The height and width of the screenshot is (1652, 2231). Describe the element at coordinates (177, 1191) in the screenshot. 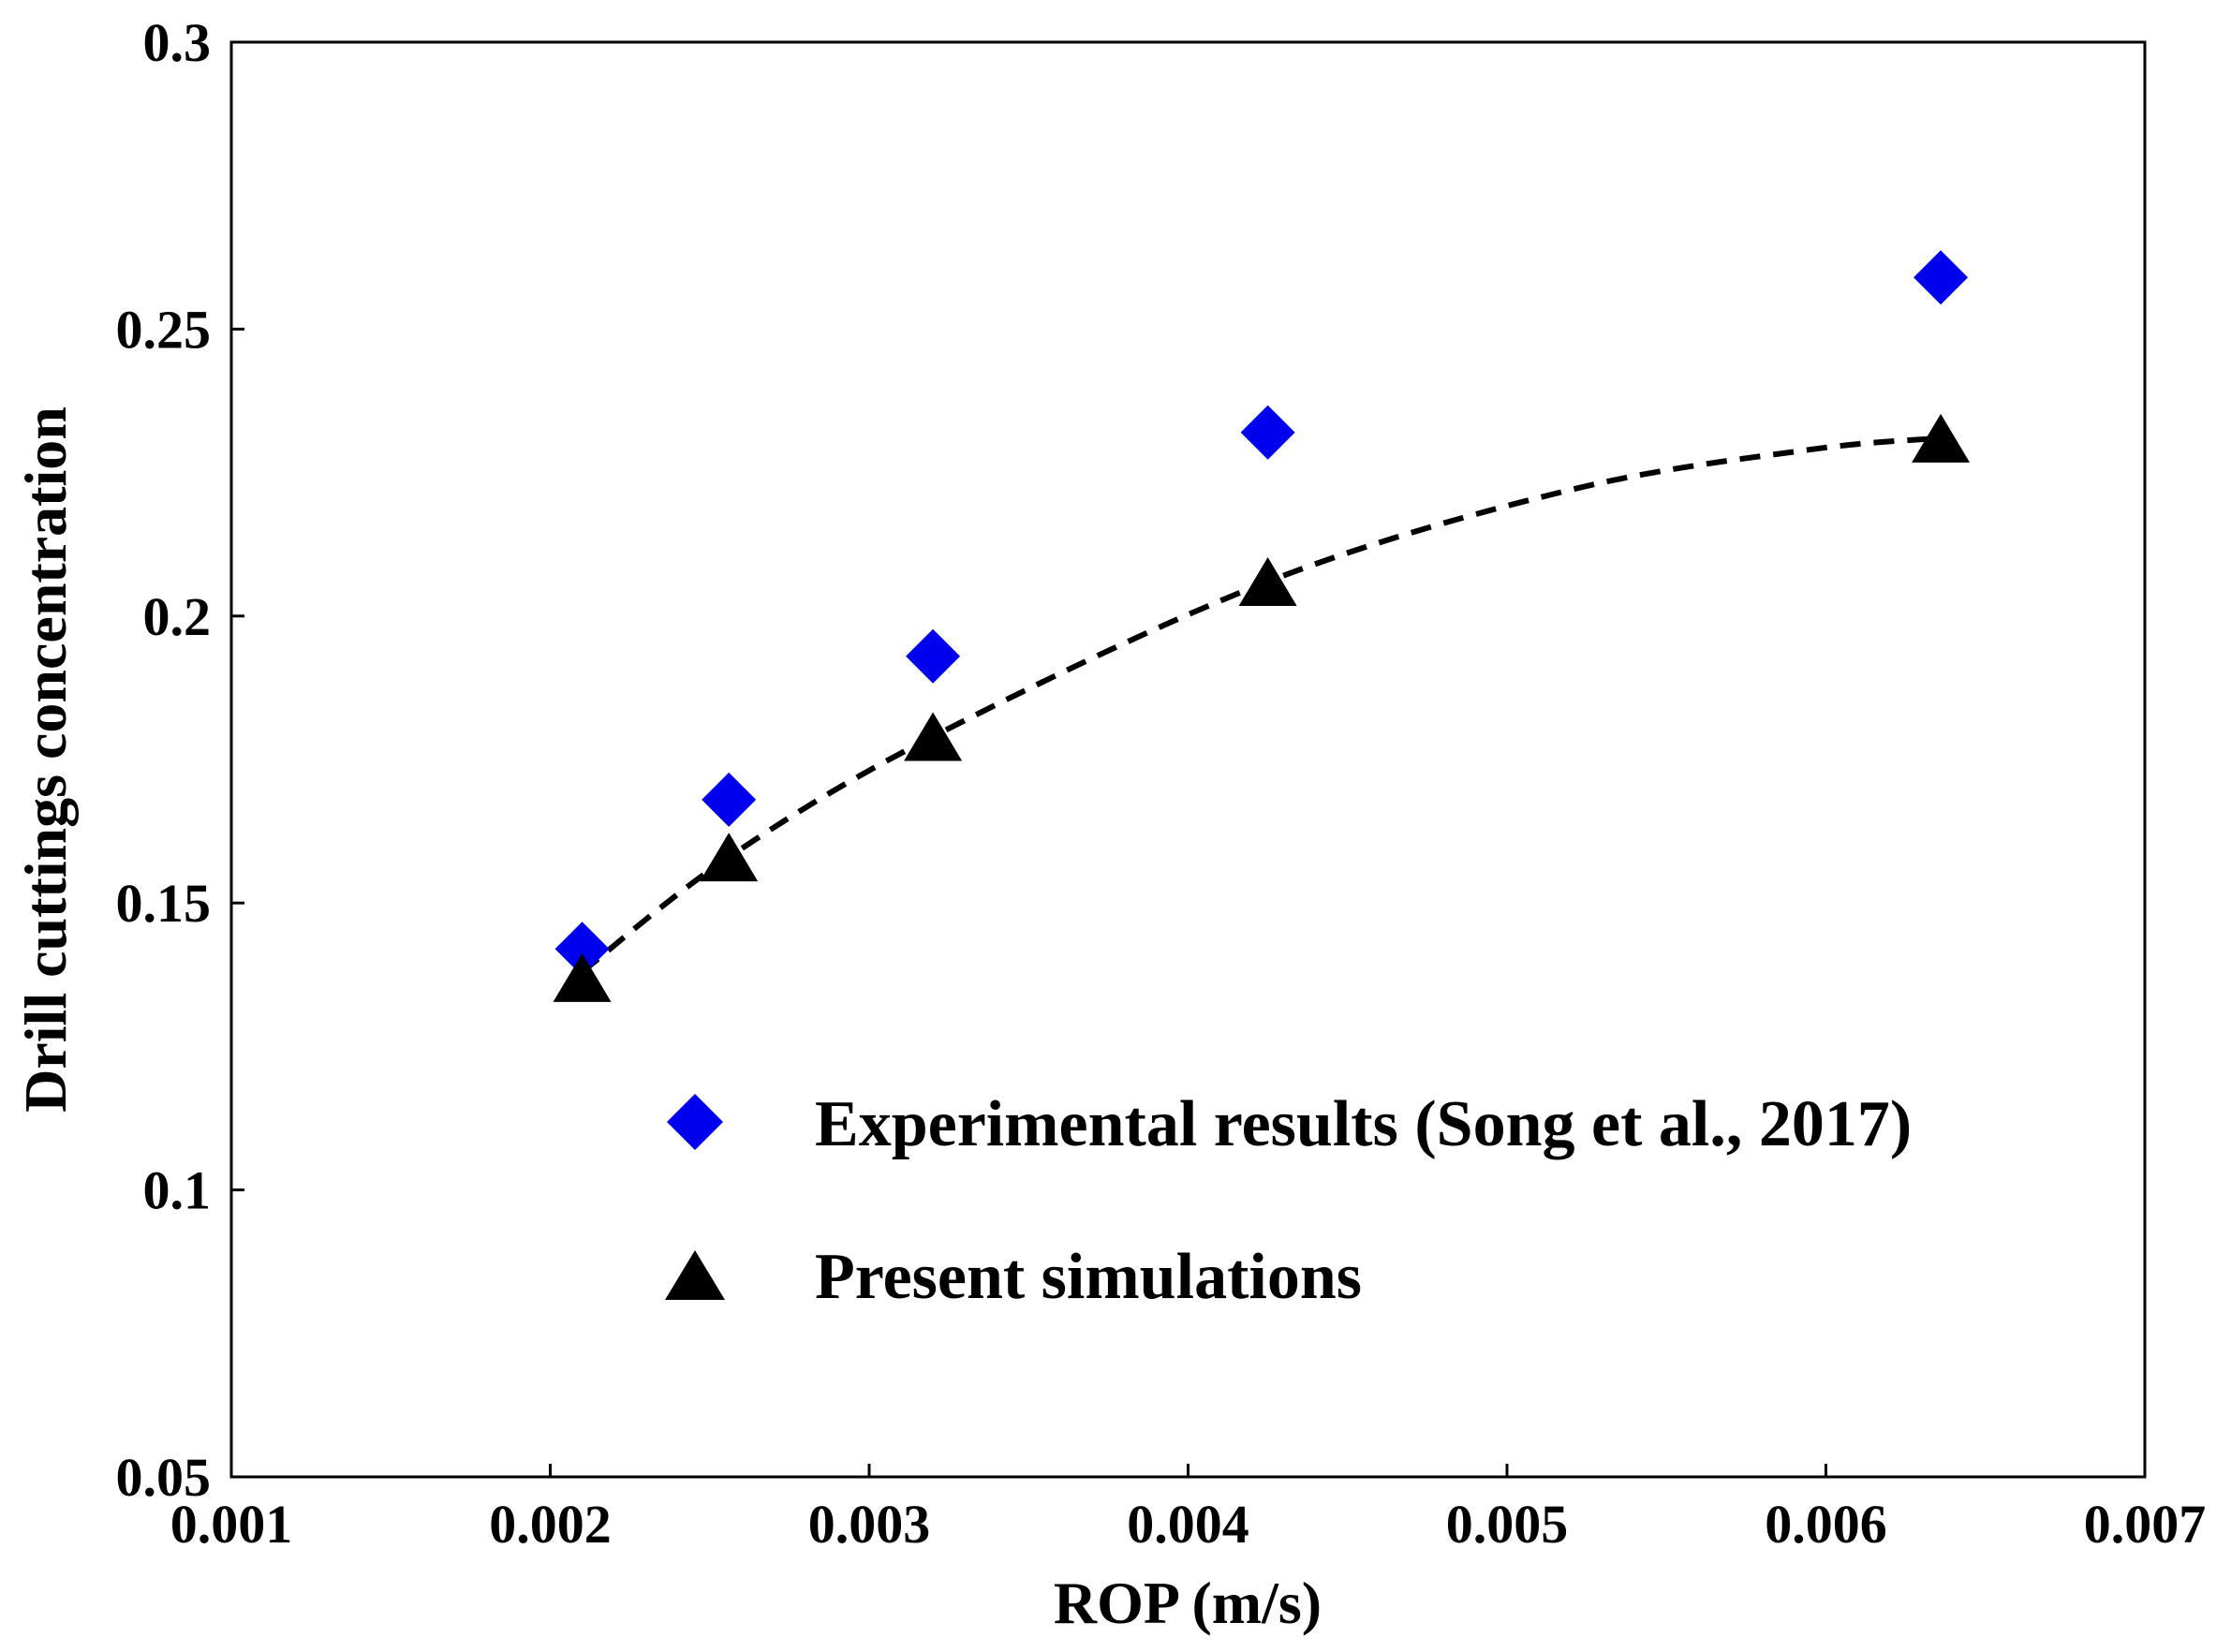

I see `y-tick-label: 0.1` at that location.